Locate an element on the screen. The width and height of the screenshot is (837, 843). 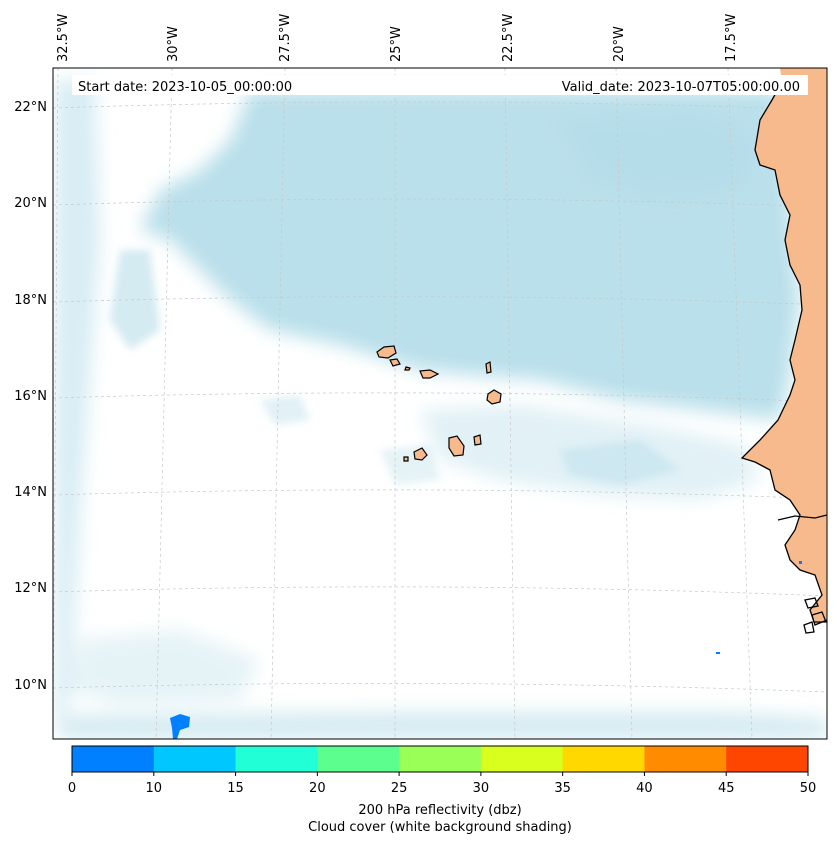
svg-text: 16°N is located at coordinates (30, 396).